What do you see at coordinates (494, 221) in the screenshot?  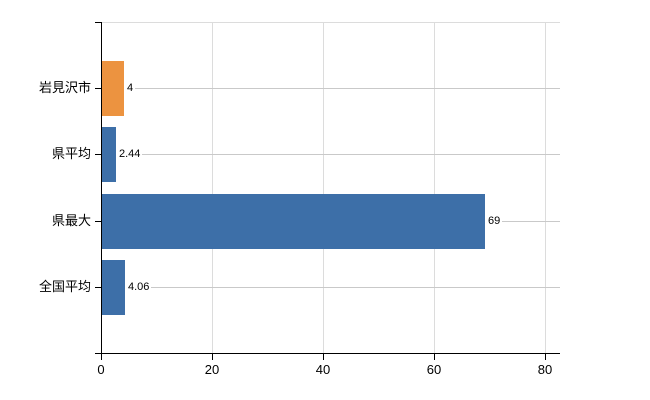 I see `value-label: 69` at bounding box center [494, 221].